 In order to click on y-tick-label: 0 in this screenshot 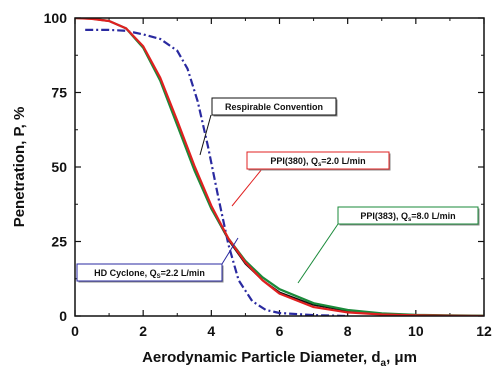, I will do `click(63, 316)`.